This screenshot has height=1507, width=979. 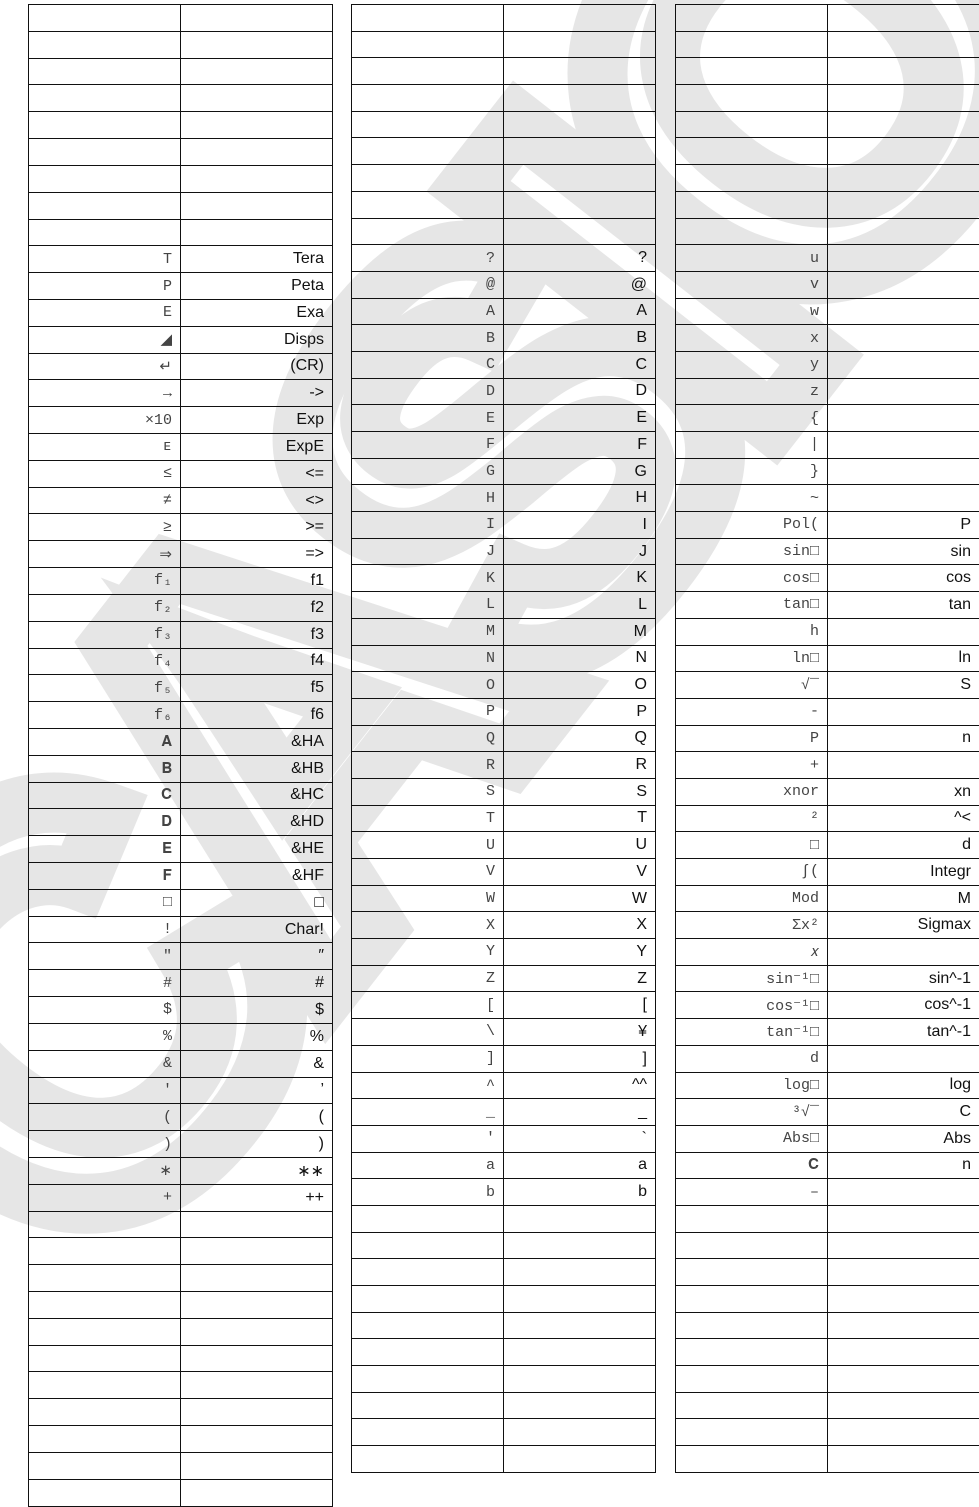 What do you see at coordinates (256, 795) in the screenshot?
I see `text-code-cell: &HC` at bounding box center [256, 795].